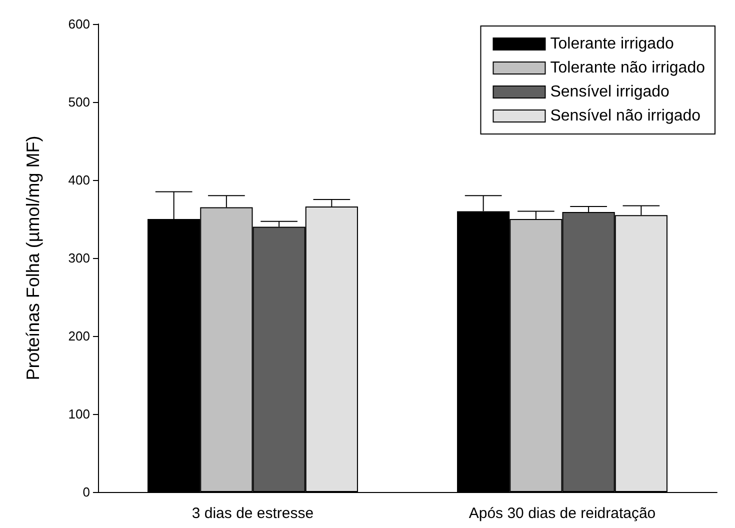 This screenshot has height=528, width=735. Describe the element at coordinates (79, 180) in the screenshot. I see `y-tick-label: 400` at that location.